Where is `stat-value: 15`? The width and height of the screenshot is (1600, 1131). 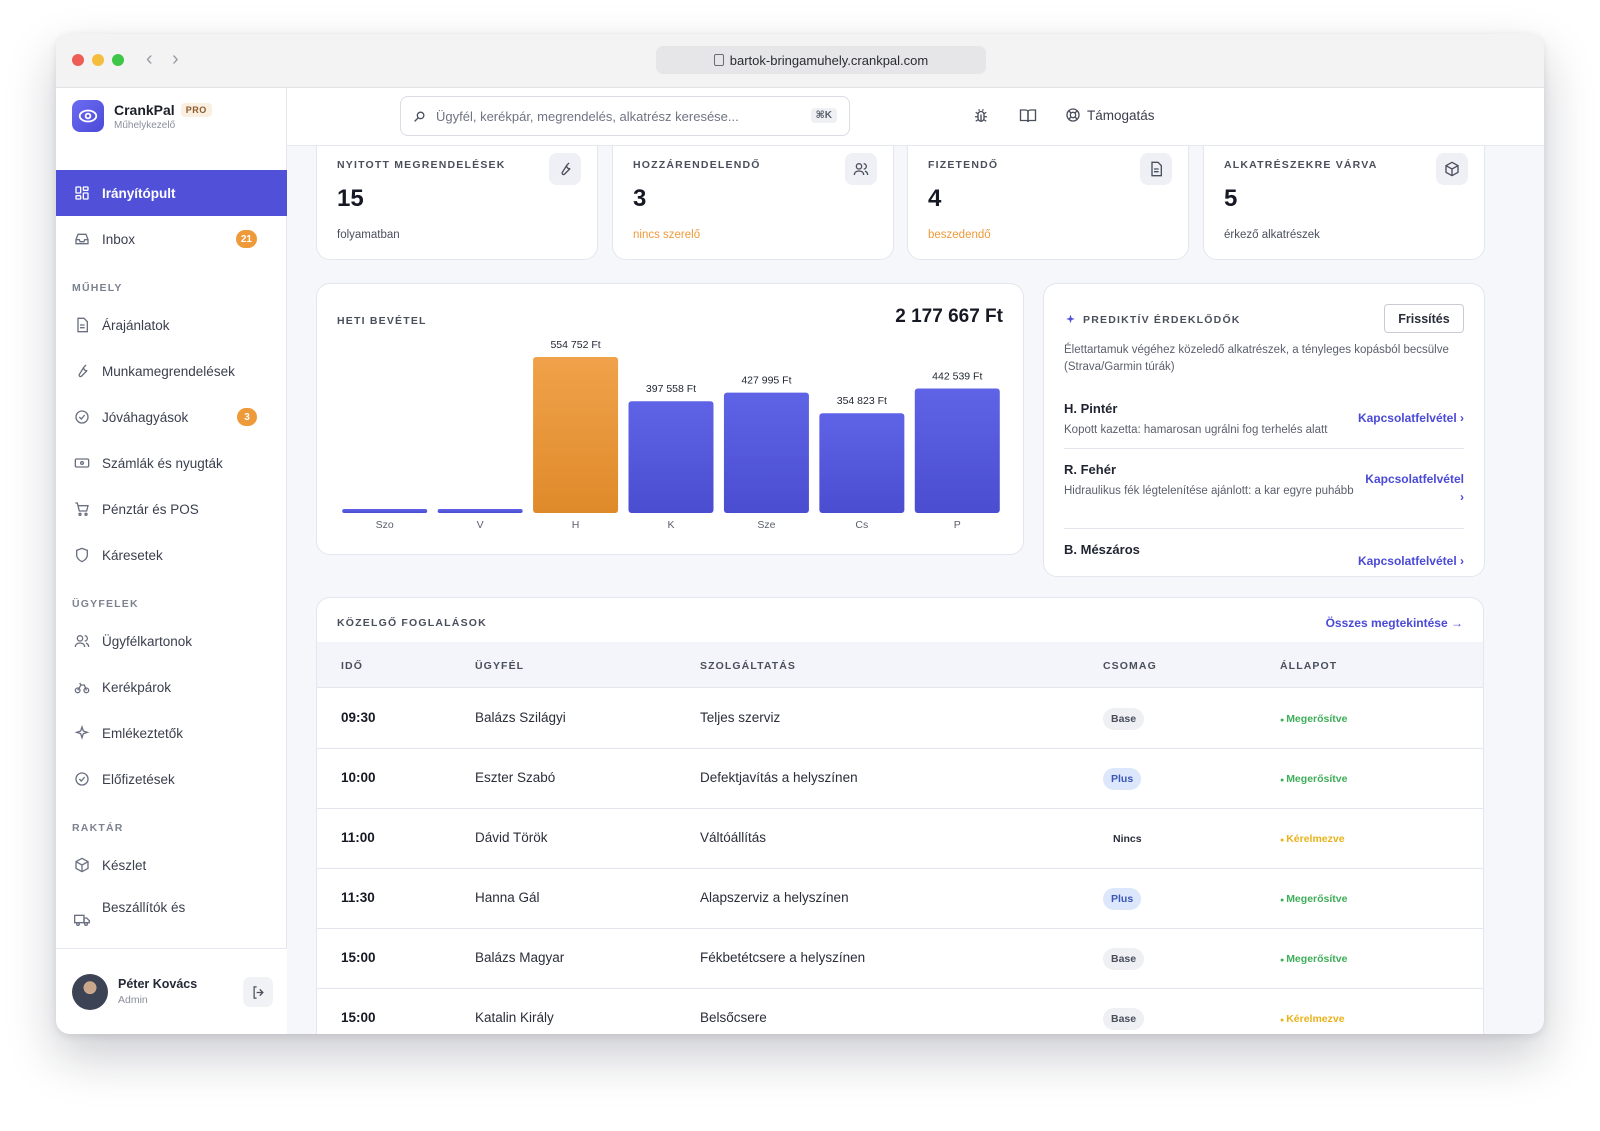
stat-value: 15 is located at coordinates (350, 198).